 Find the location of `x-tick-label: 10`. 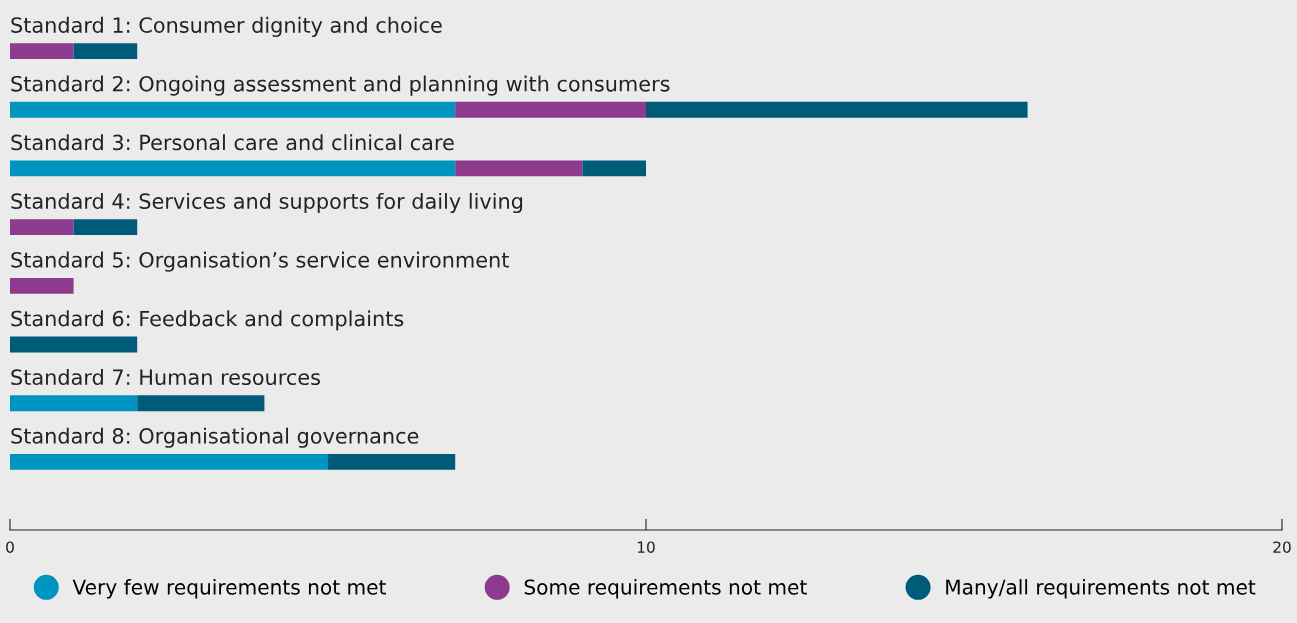

x-tick-label: 10 is located at coordinates (646, 547).